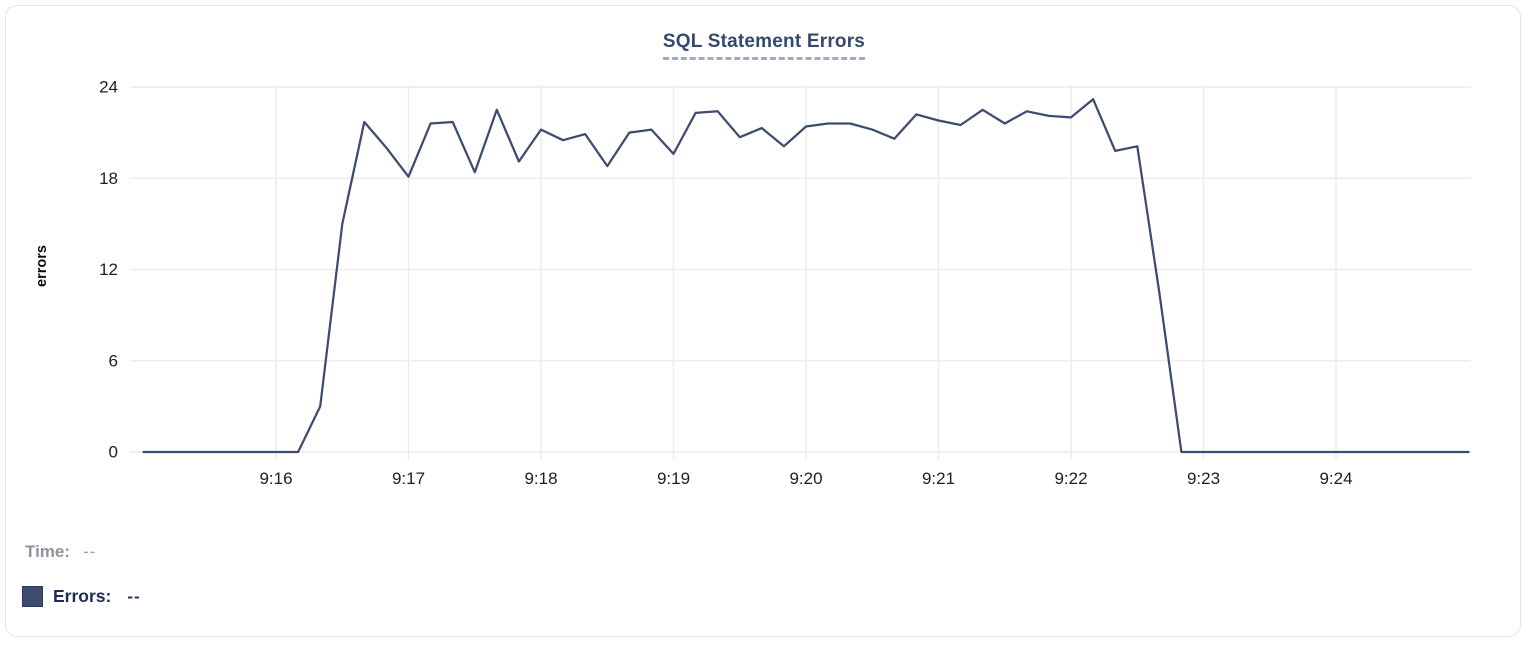 This screenshot has height=652, width=1528. What do you see at coordinates (113, 360) in the screenshot?
I see `y-tick-label: 6` at bounding box center [113, 360].